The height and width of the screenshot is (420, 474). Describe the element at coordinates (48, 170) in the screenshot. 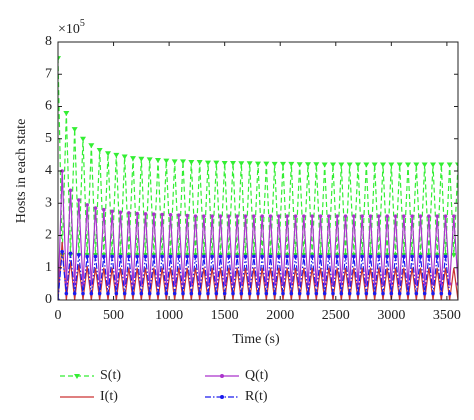

I see `y-tick-label: 4` at that location.